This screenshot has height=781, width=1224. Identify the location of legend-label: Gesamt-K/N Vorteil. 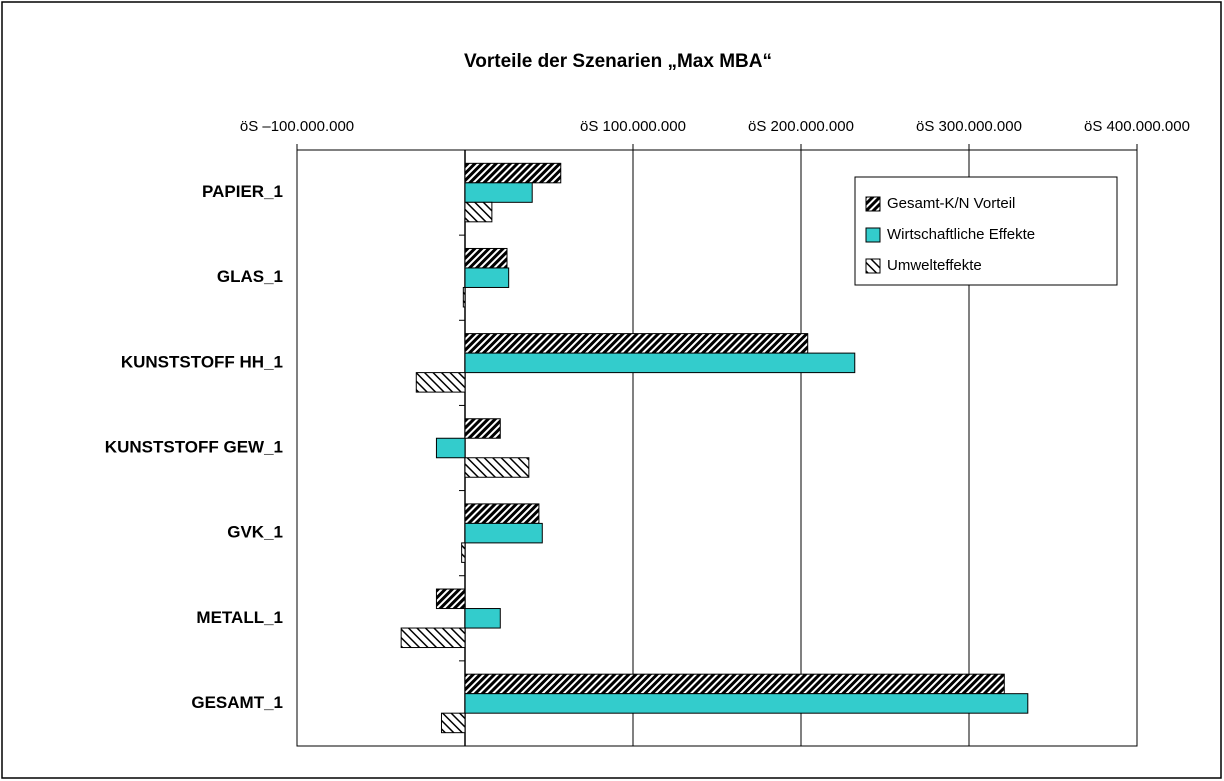
(951, 203).